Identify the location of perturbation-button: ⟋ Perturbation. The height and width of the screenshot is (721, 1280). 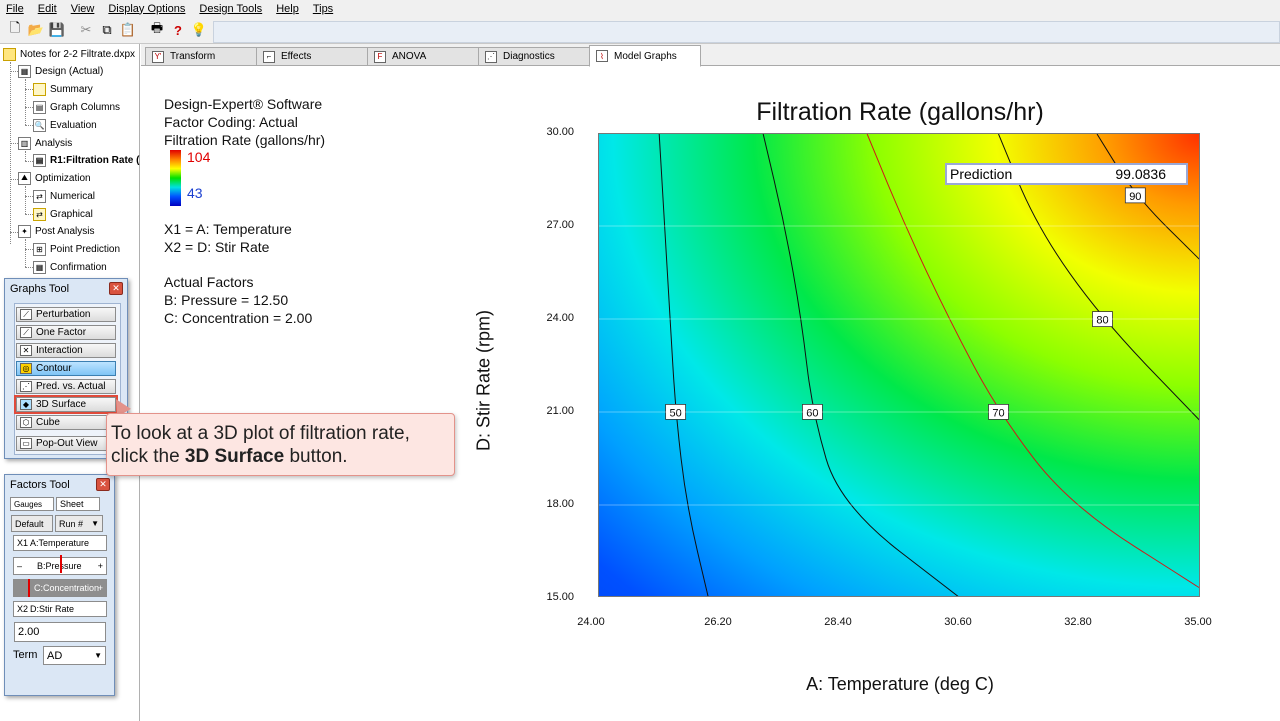
(66, 314).